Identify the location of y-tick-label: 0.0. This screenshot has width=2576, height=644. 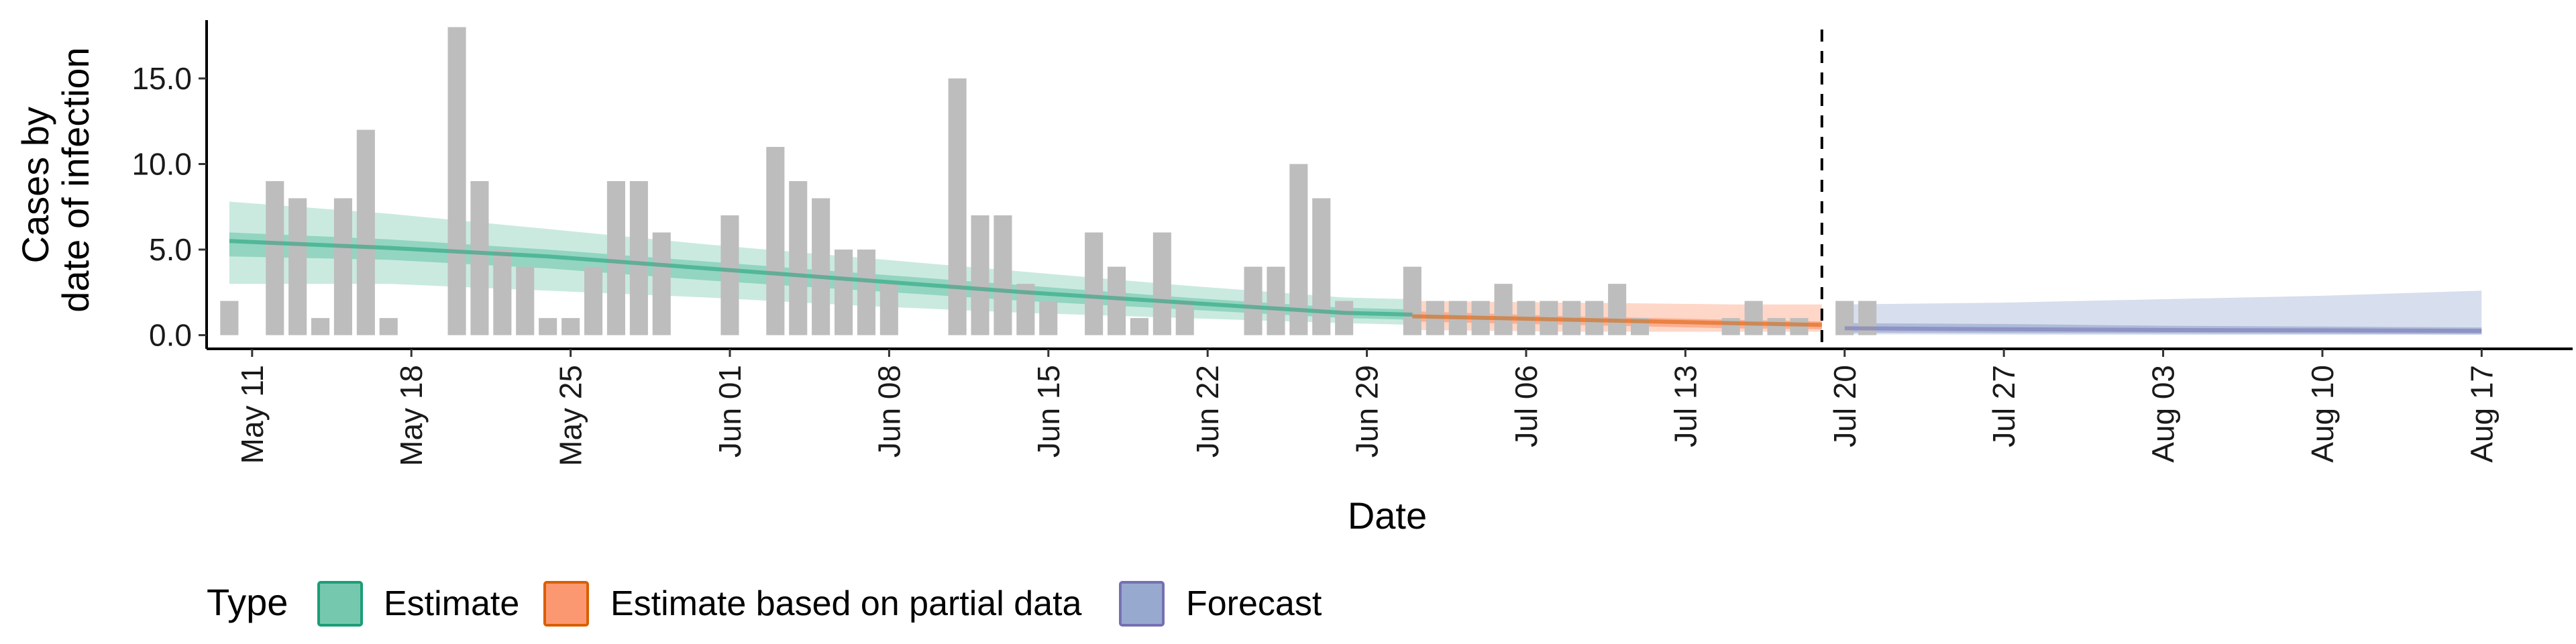
(170, 335).